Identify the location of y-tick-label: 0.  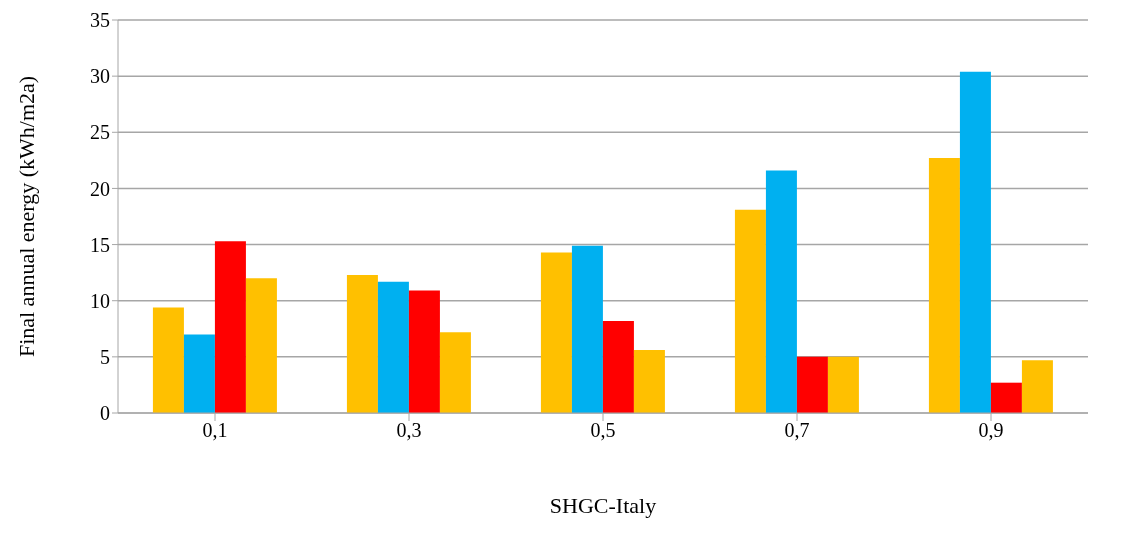
(105, 413).